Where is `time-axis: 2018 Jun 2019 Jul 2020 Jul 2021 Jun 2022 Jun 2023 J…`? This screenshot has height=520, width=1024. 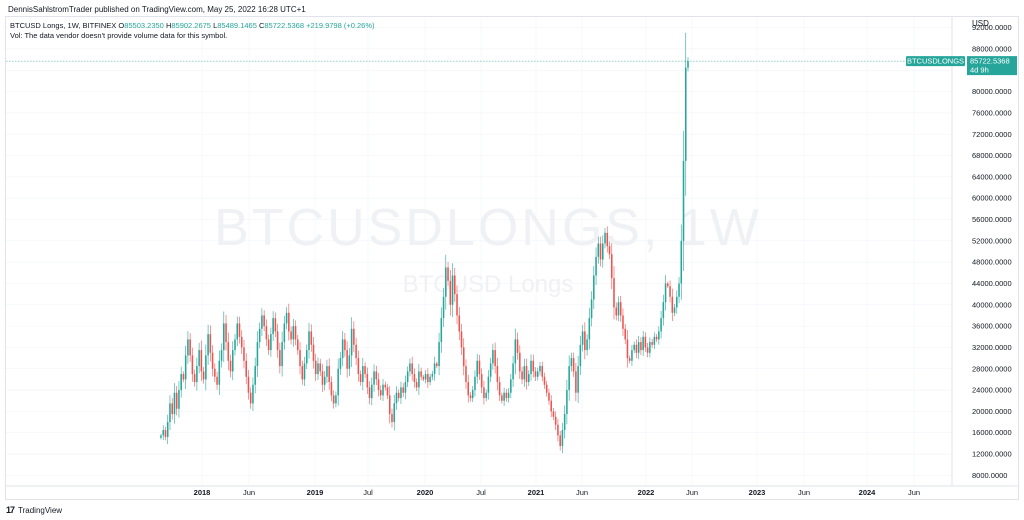 time-axis: 2018 Jun 2019 Jul 2020 Jul 2021 Jun 2022 Jun 2023 J… is located at coordinates (557, 492).